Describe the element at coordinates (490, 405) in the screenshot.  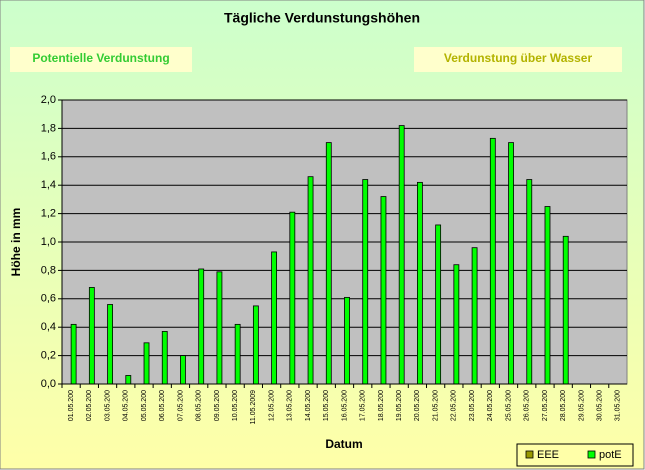
I see `x-tick-label: 24.05.200` at that location.